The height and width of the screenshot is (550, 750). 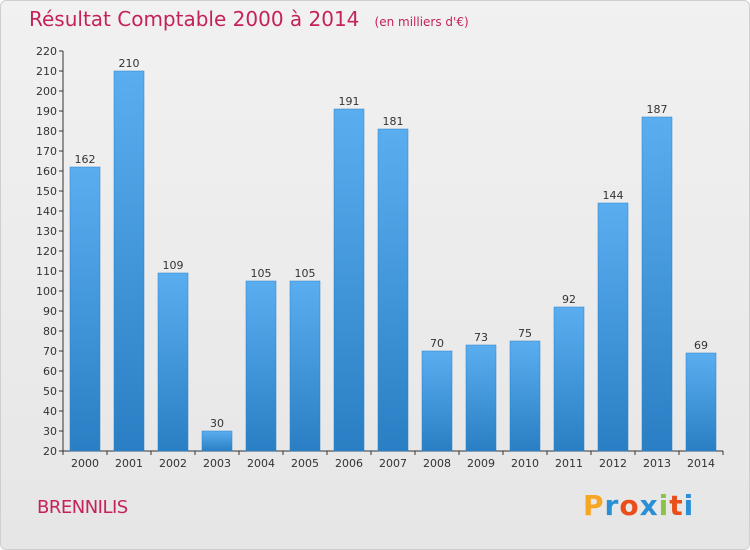 I want to click on y-tick-label: 150, so click(x=46, y=191).